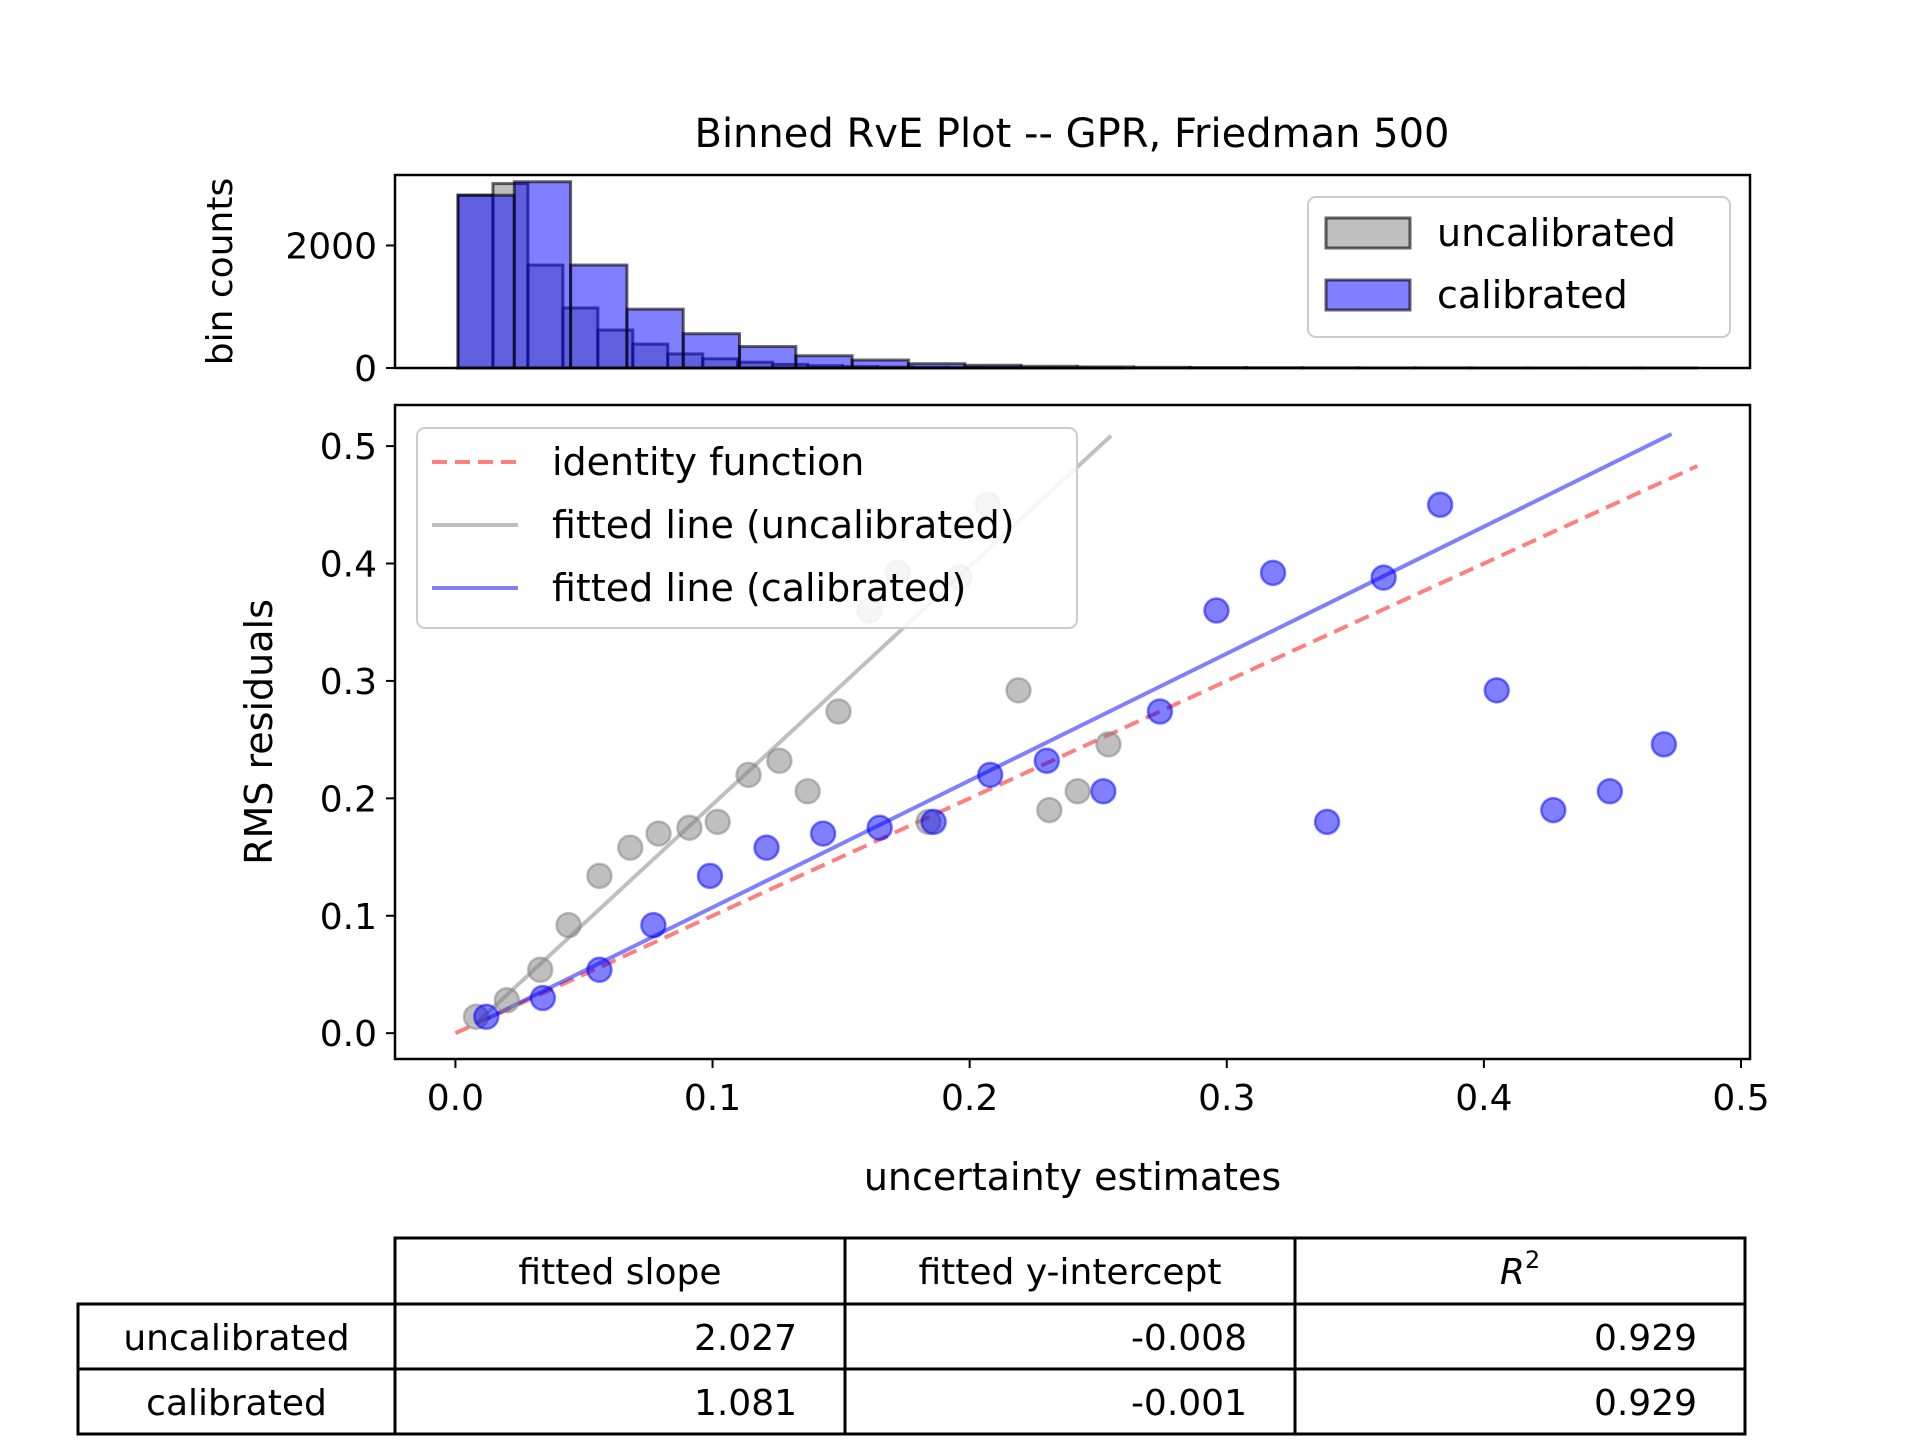  I want to click on xtick-label: 0.3, so click(1226, 1098).